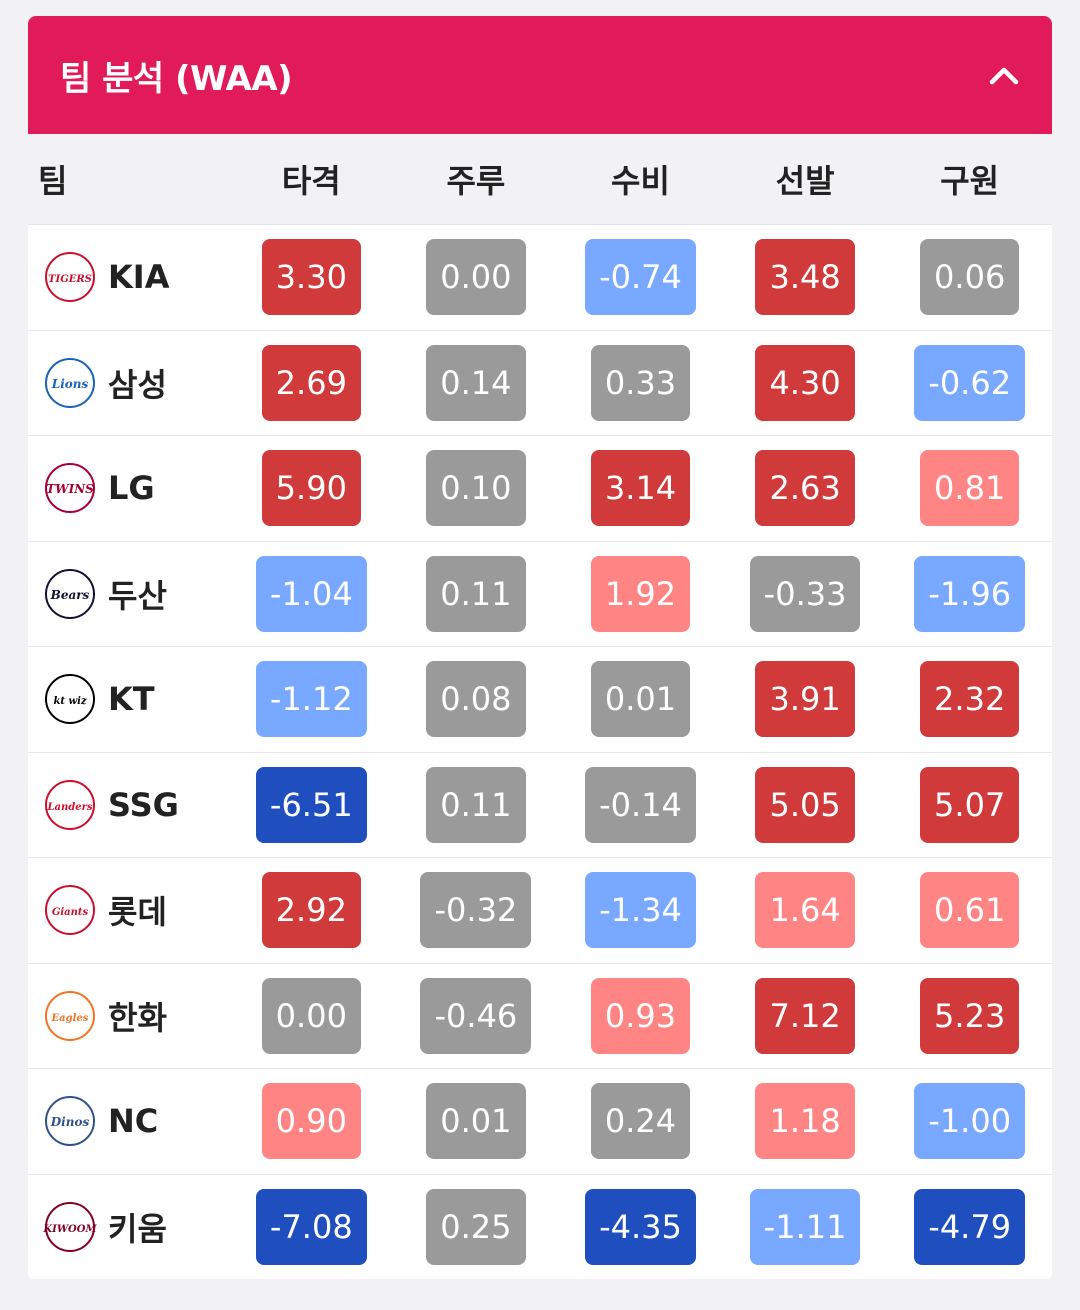 The height and width of the screenshot is (1310, 1080). I want to click on tigers-logo-icon: TIGERS, so click(70, 277).